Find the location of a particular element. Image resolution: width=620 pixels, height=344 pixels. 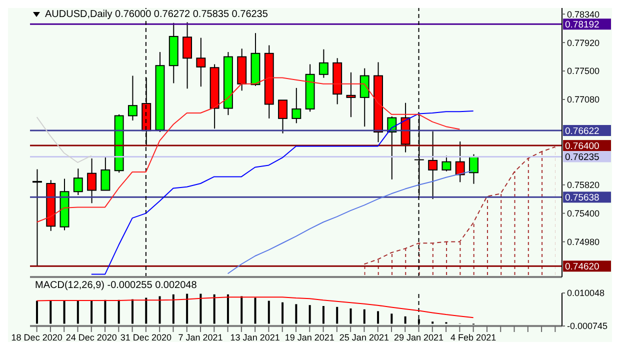

x-tick-label: 29 Jan 2021 is located at coordinates (419, 337).